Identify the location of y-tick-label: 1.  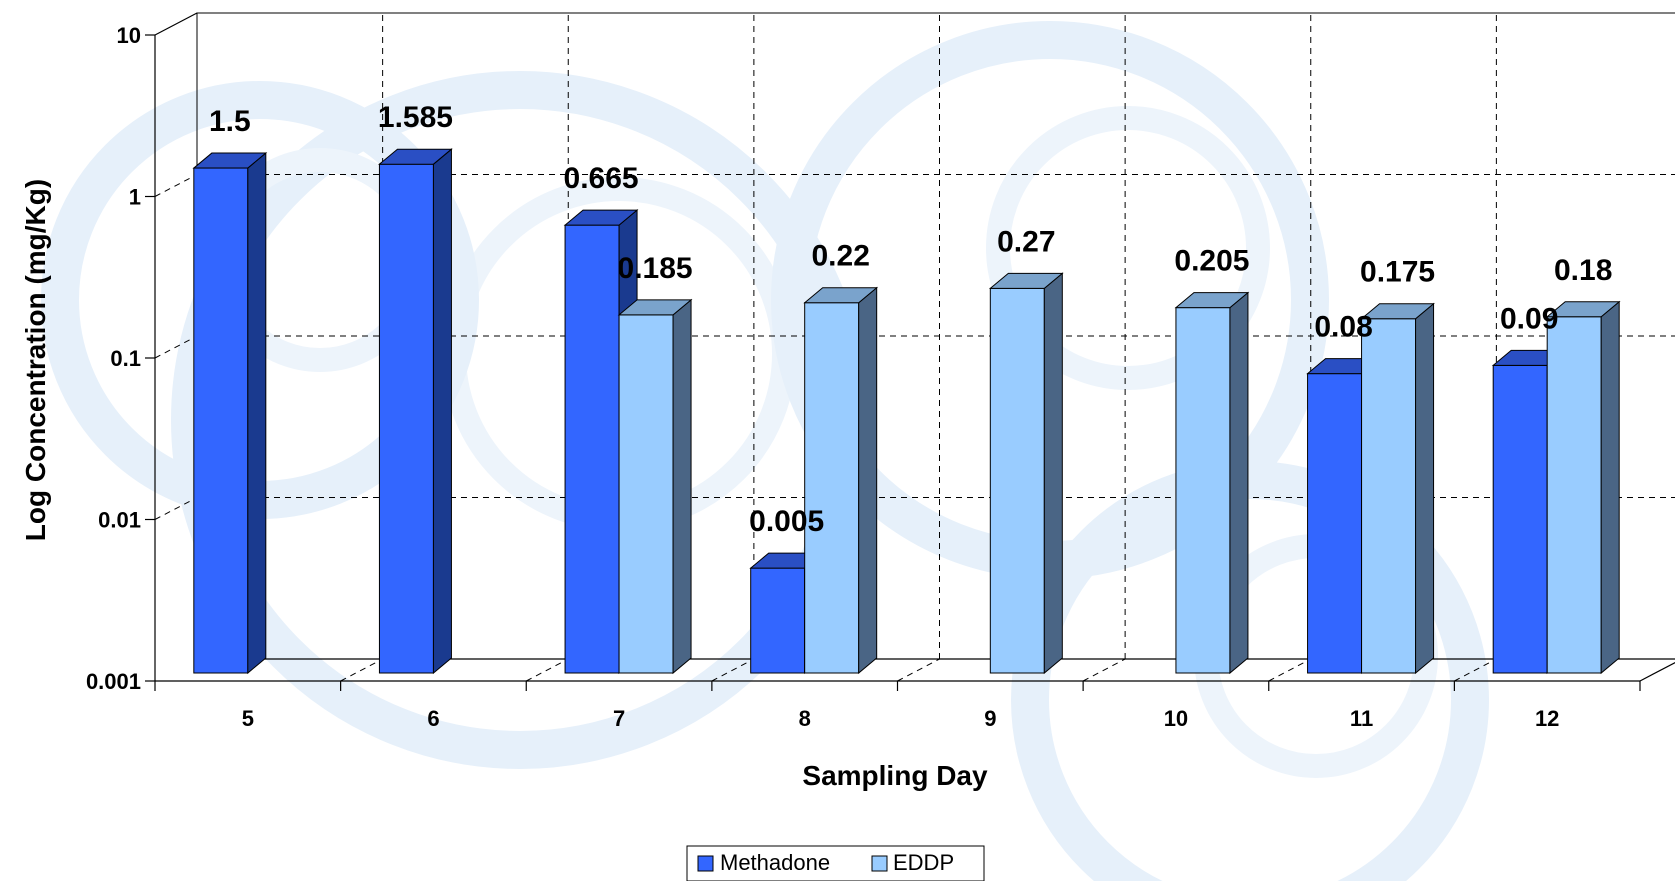
(135, 197).